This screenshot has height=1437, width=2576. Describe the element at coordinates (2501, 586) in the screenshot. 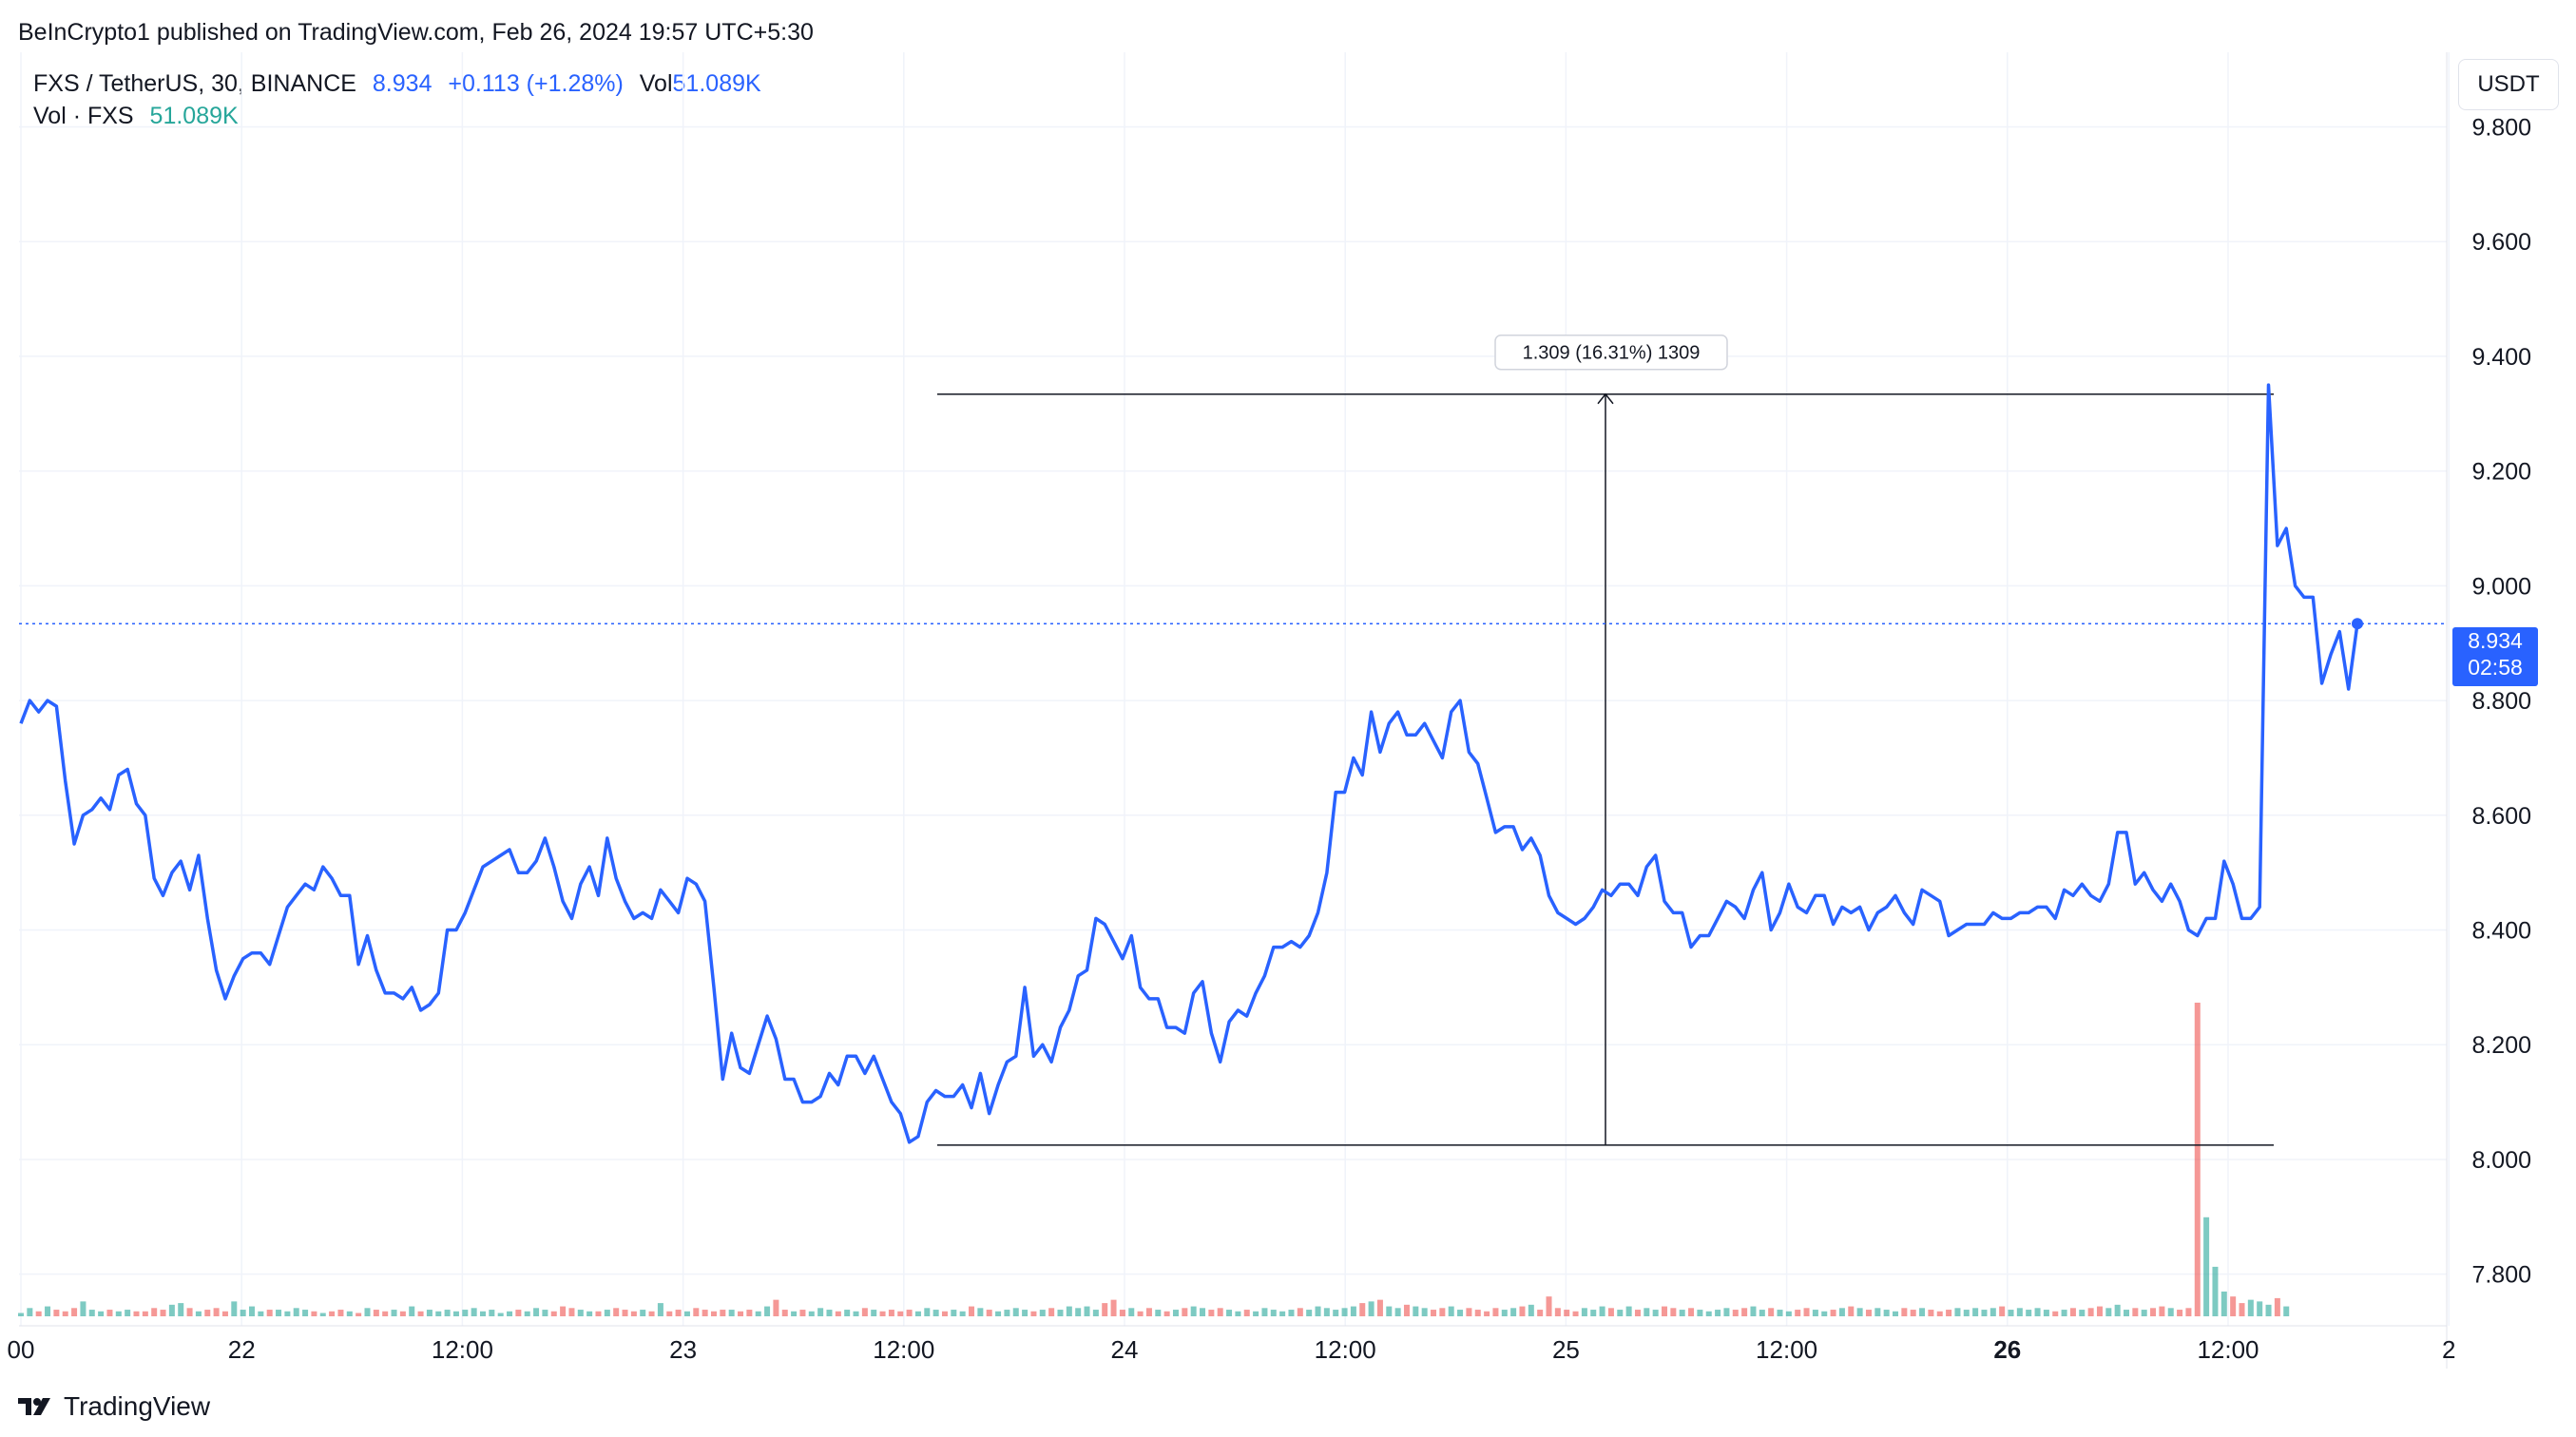

I see `y-tick-label: 9.000` at that location.